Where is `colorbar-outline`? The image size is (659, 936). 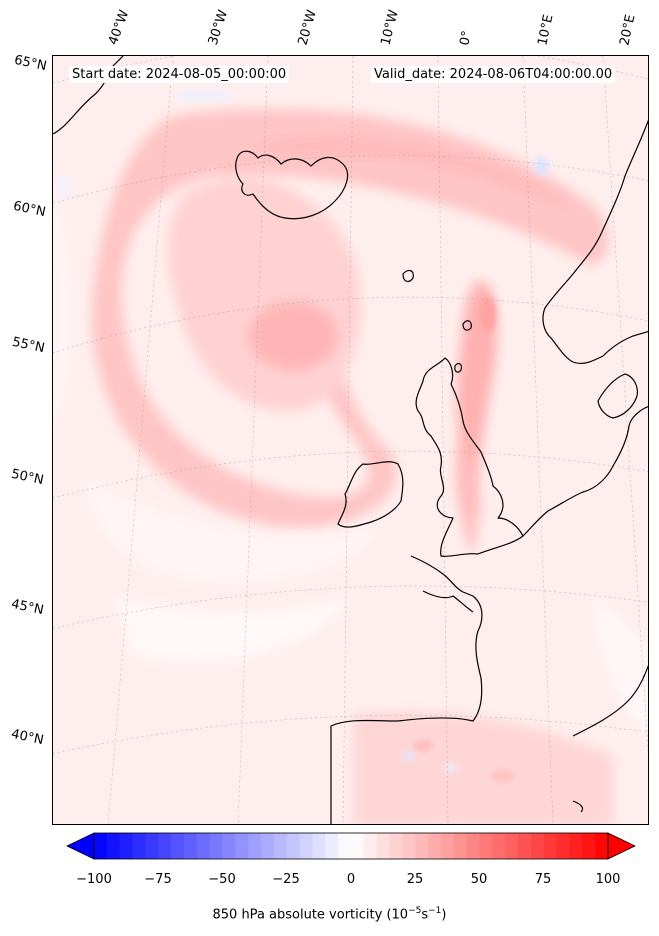
colorbar-outline is located at coordinates (351, 846).